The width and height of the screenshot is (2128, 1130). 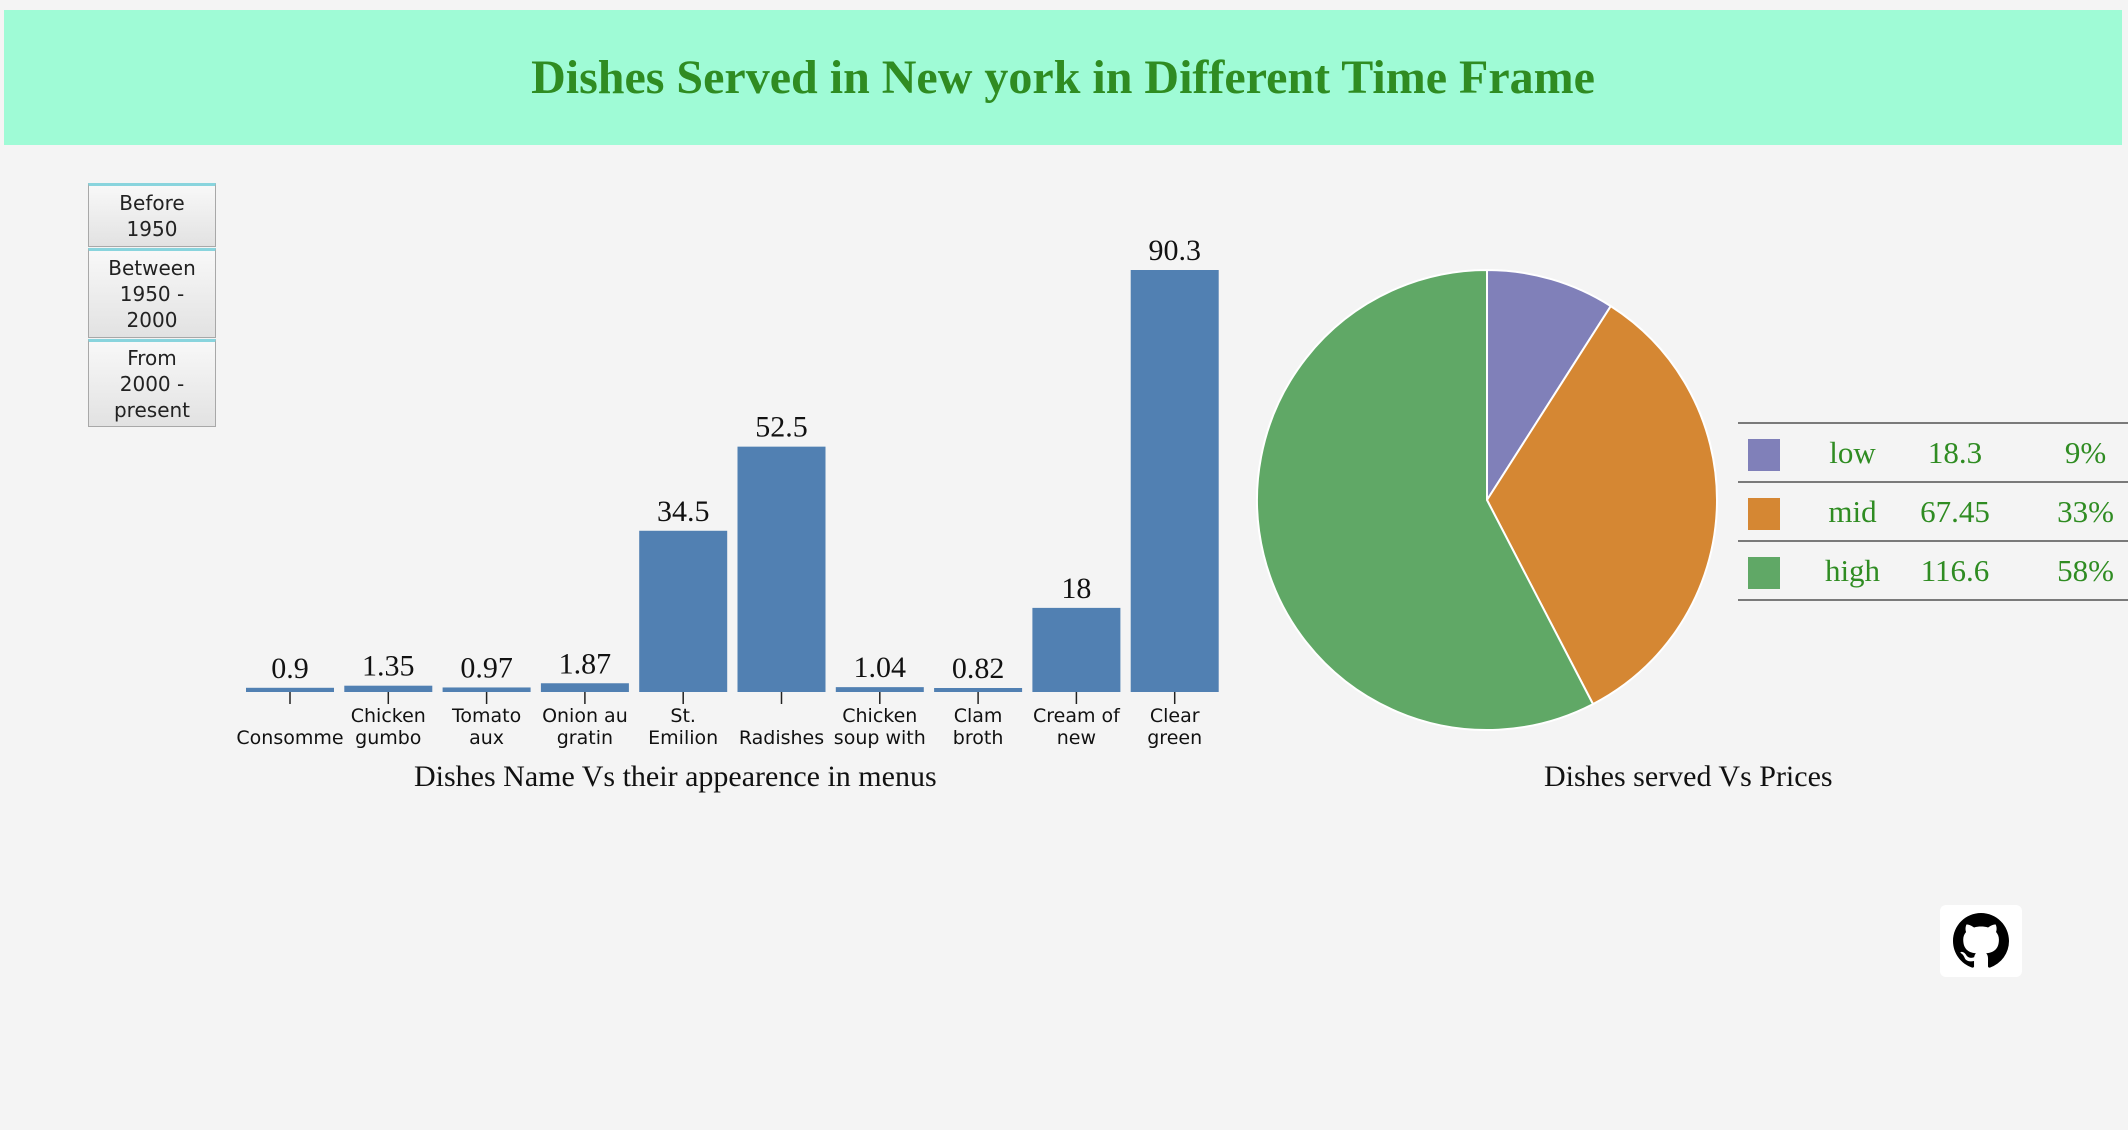 What do you see at coordinates (486, 667) in the screenshot?
I see `bar-value-label: 0.97` at bounding box center [486, 667].